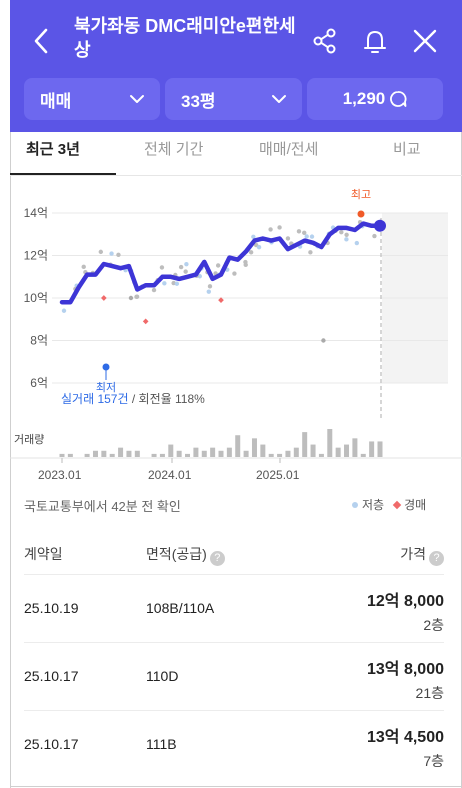 Image resolution: width=462 pixels, height=788 pixels. What do you see at coordinates (405, 669) in the screenshot?
I see `row-price: 13억 8,000` at bounding box center [405, 669].